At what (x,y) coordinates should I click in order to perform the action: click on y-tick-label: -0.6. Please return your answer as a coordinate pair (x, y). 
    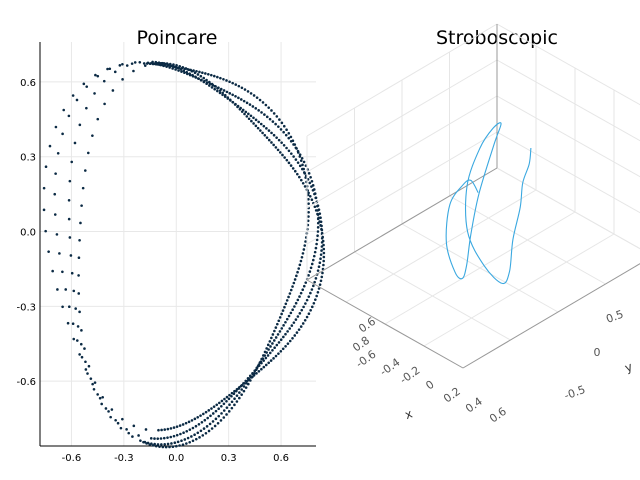
    Looking at the image, I should click on (26, 382).